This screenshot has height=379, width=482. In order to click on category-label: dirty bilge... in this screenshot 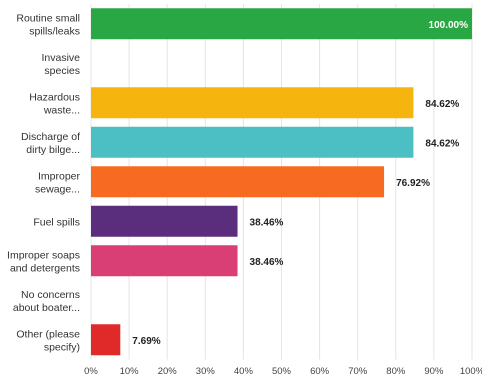, I will do `click(53, 150)`.